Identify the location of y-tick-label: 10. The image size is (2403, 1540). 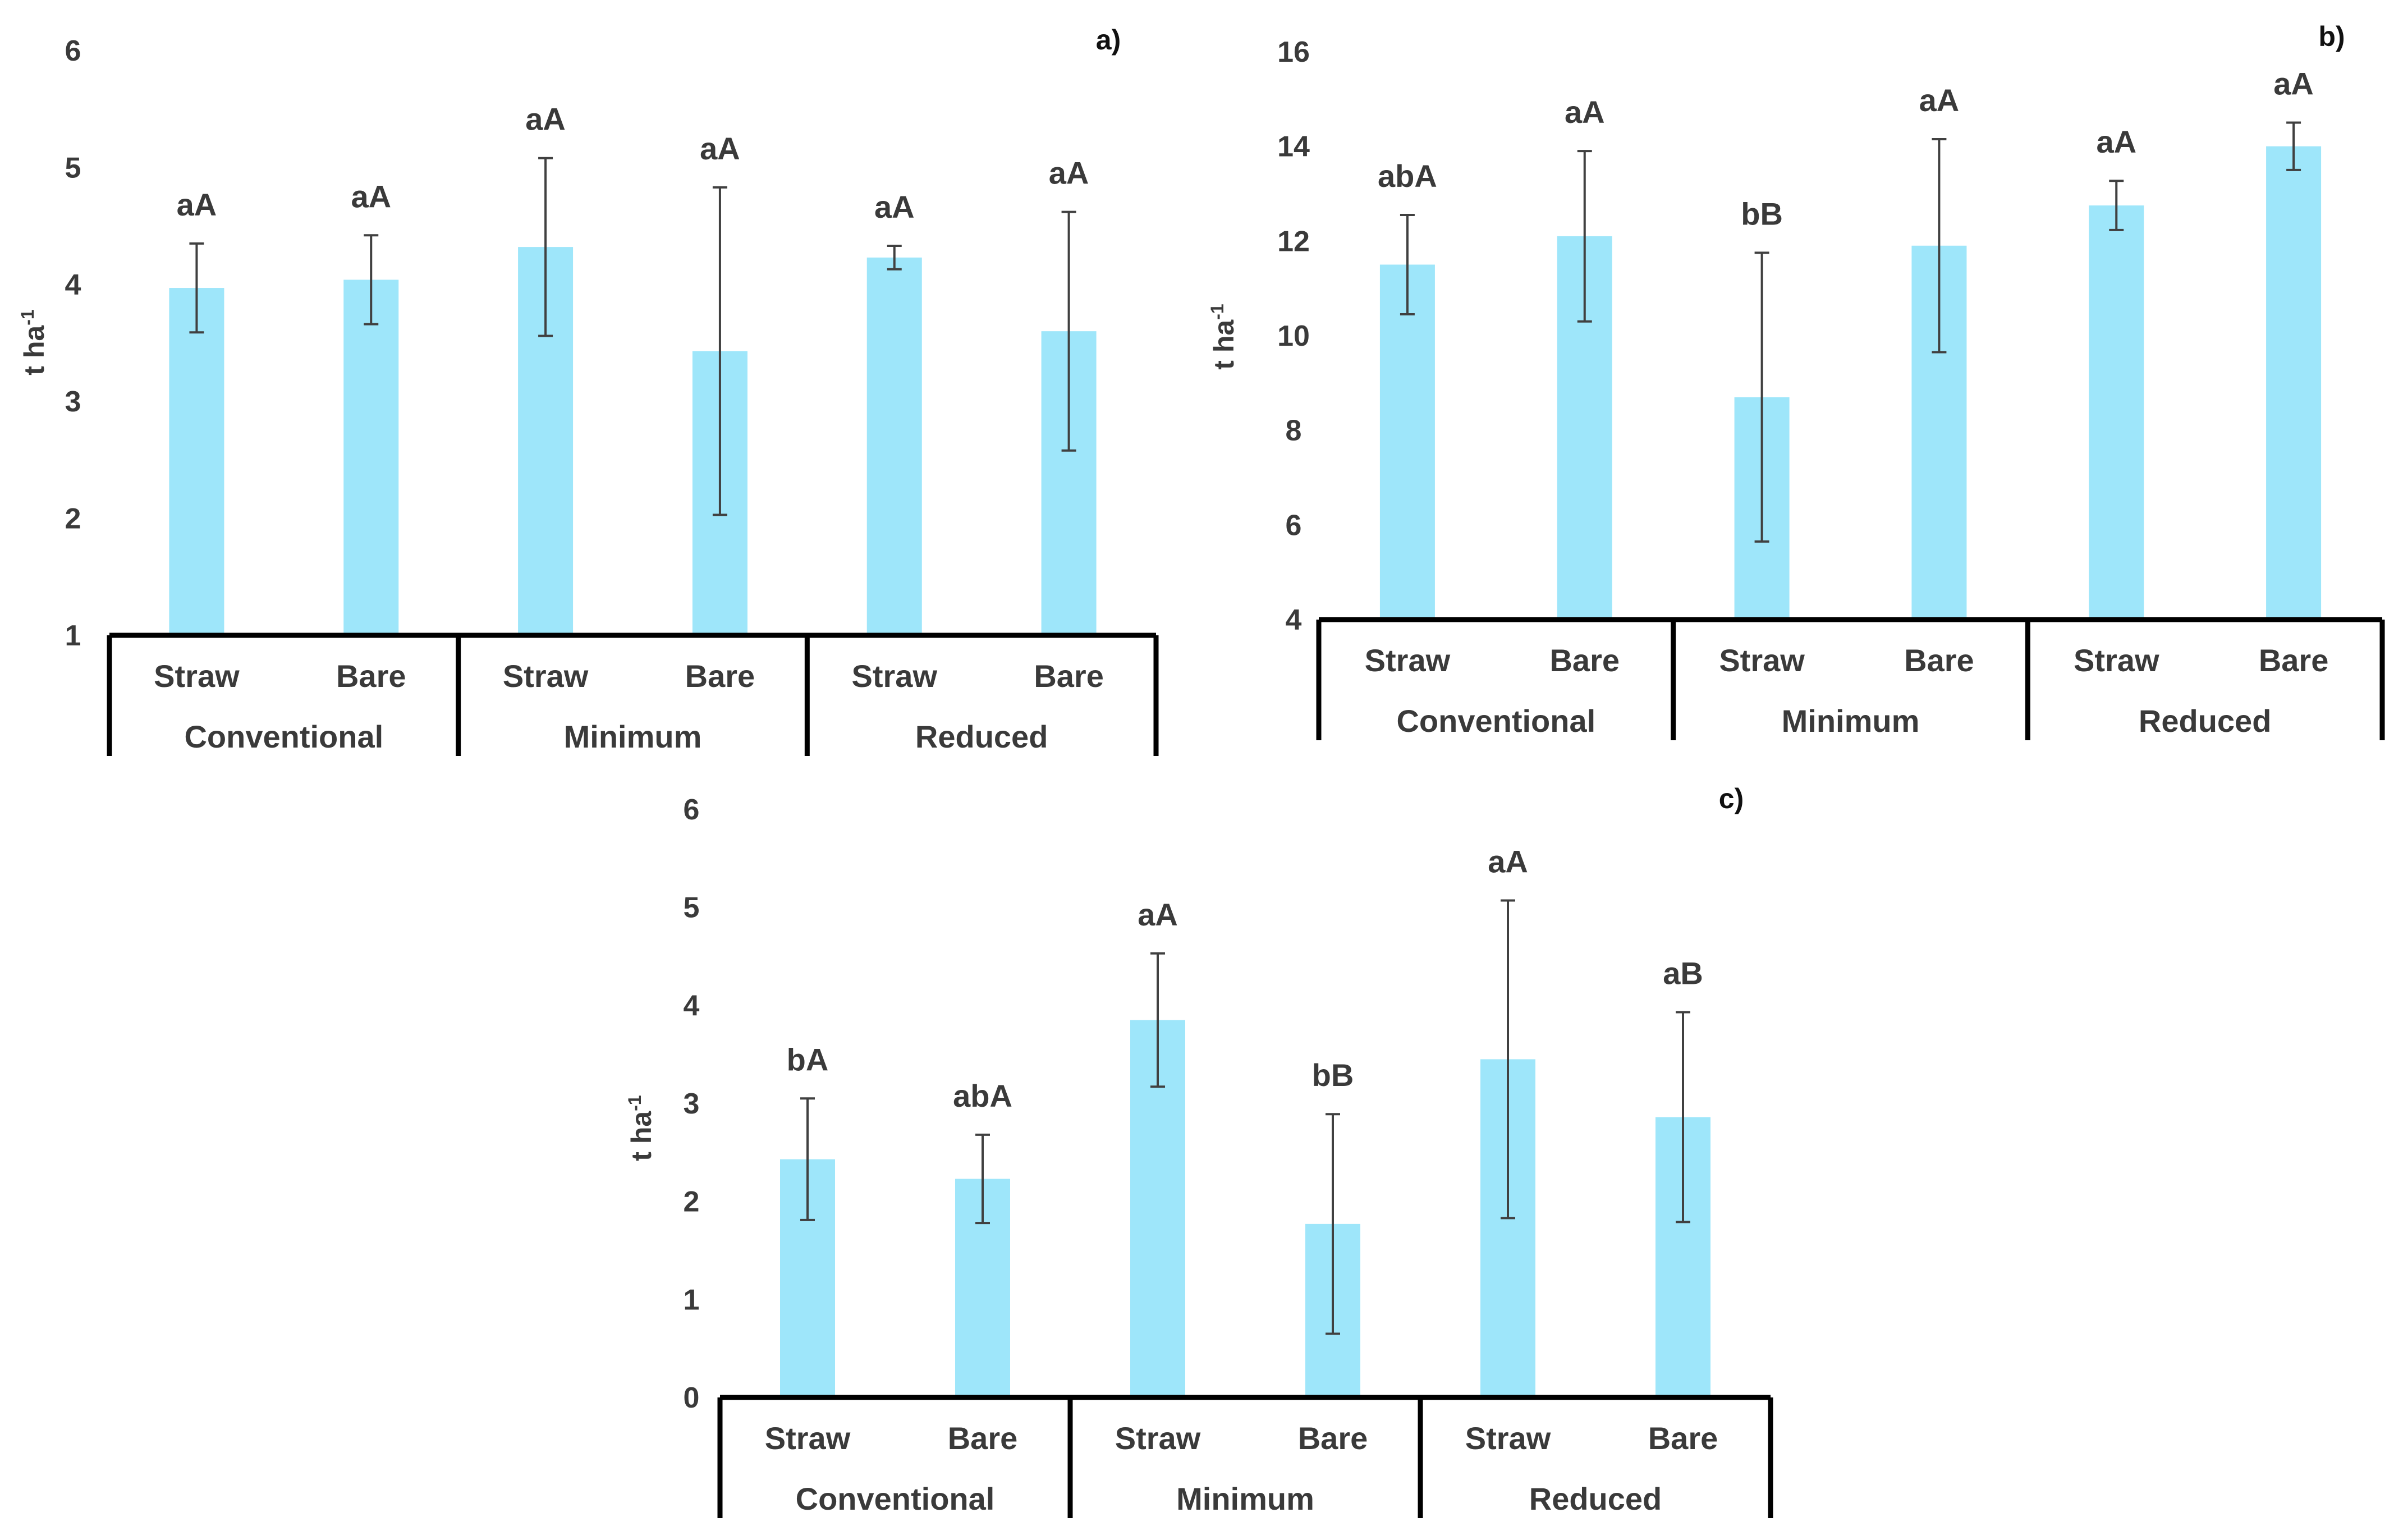
(1294, 336).